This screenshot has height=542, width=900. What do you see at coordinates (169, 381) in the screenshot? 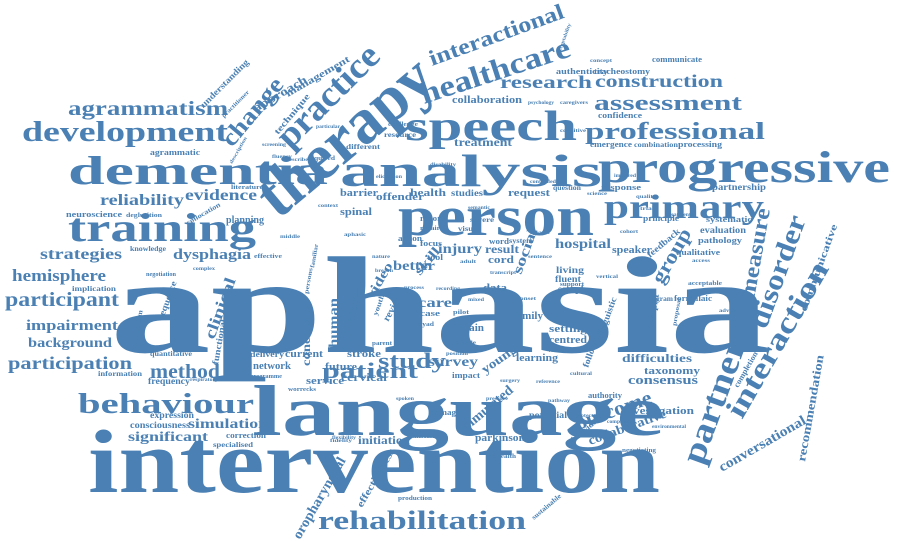
I see `word-frequency: frequency` at bounding box center [169, 381].